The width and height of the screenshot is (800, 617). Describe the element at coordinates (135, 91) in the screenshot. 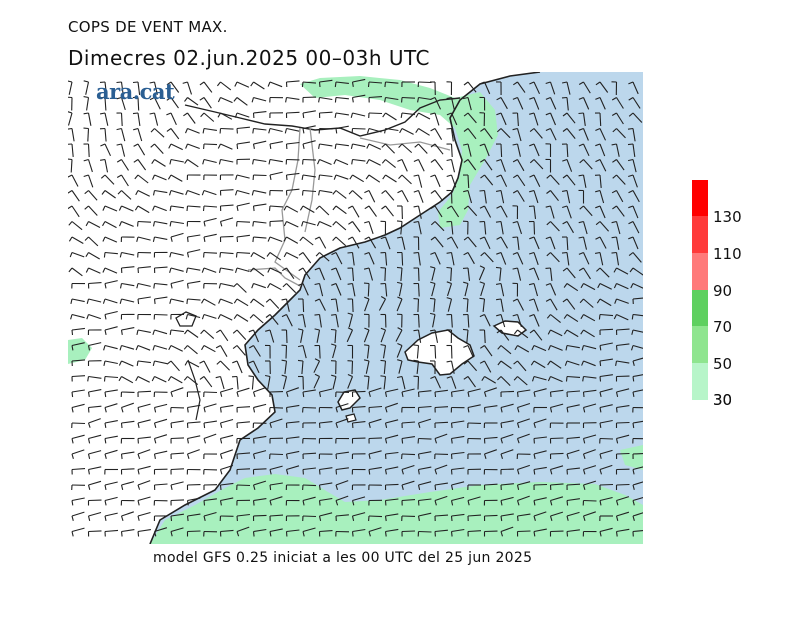

I see `ara-cat-logo: ara.cat` at that location.